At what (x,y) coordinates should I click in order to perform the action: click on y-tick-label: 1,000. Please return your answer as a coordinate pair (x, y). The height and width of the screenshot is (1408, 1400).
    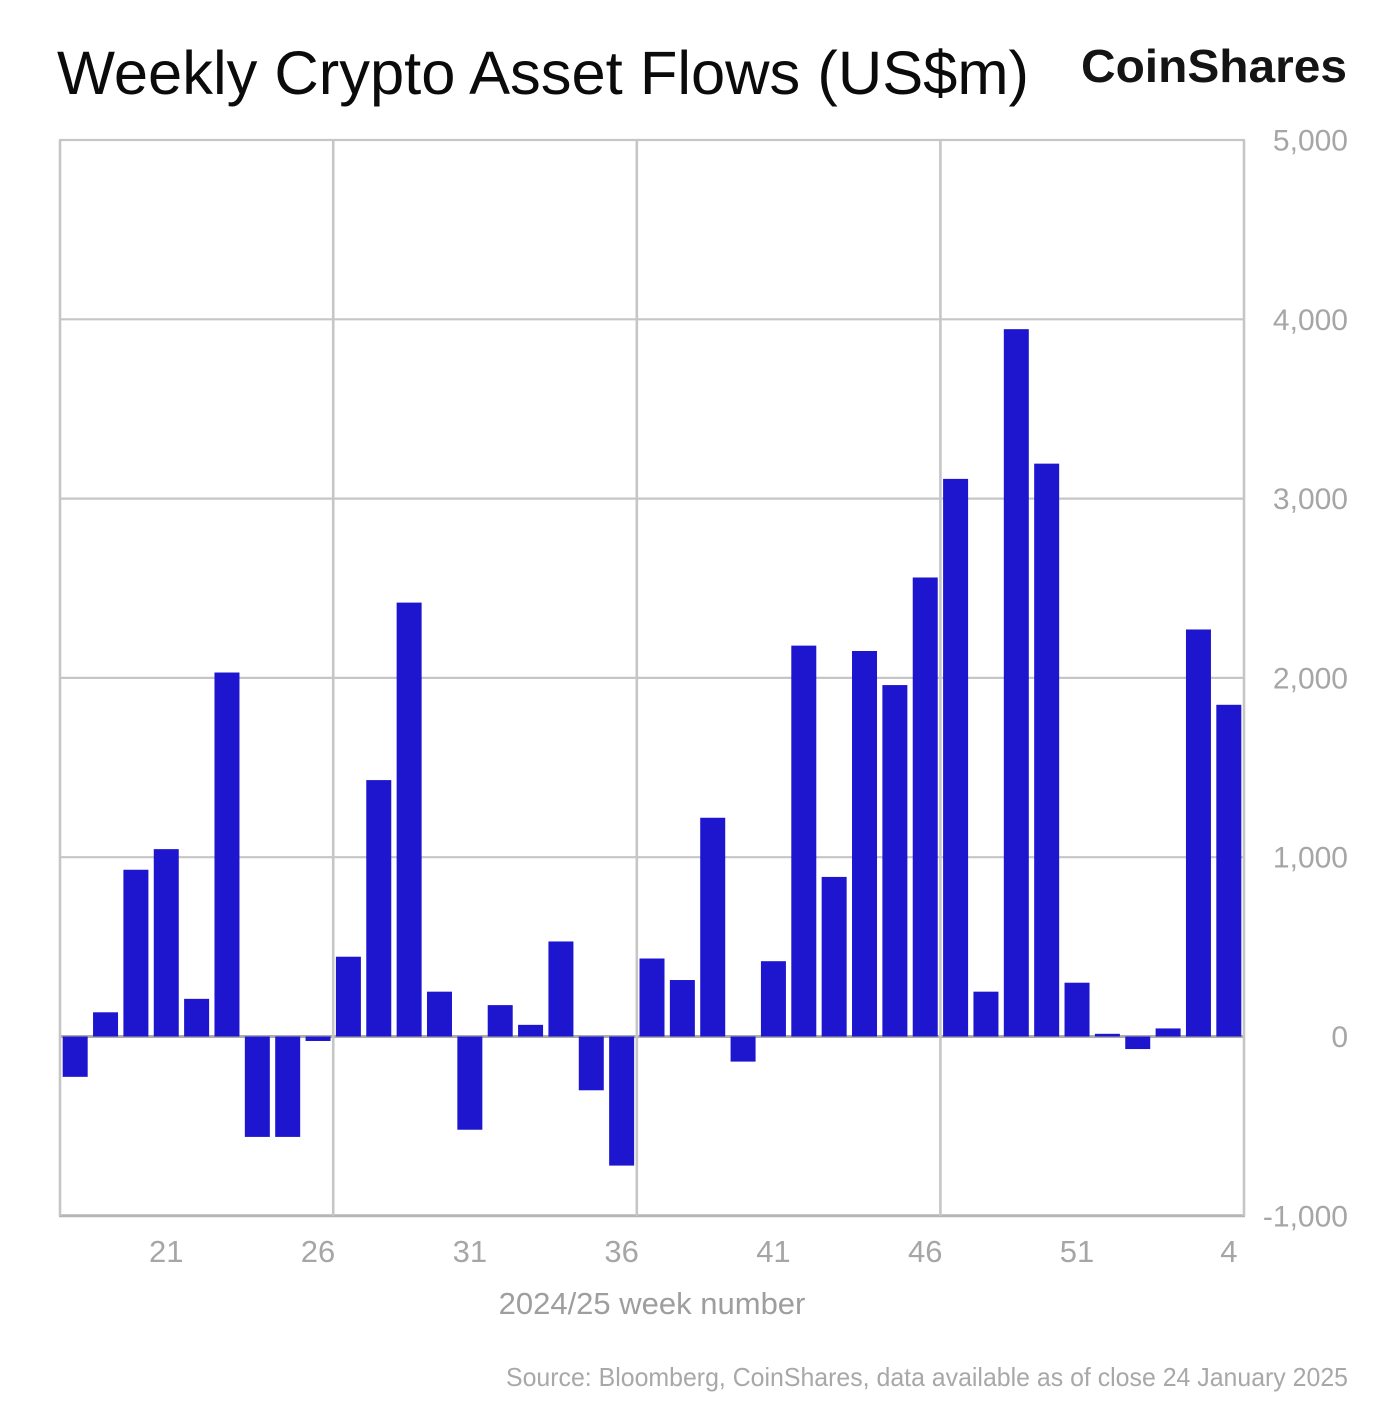
    Looking at the image, I should click on (1310, 858).